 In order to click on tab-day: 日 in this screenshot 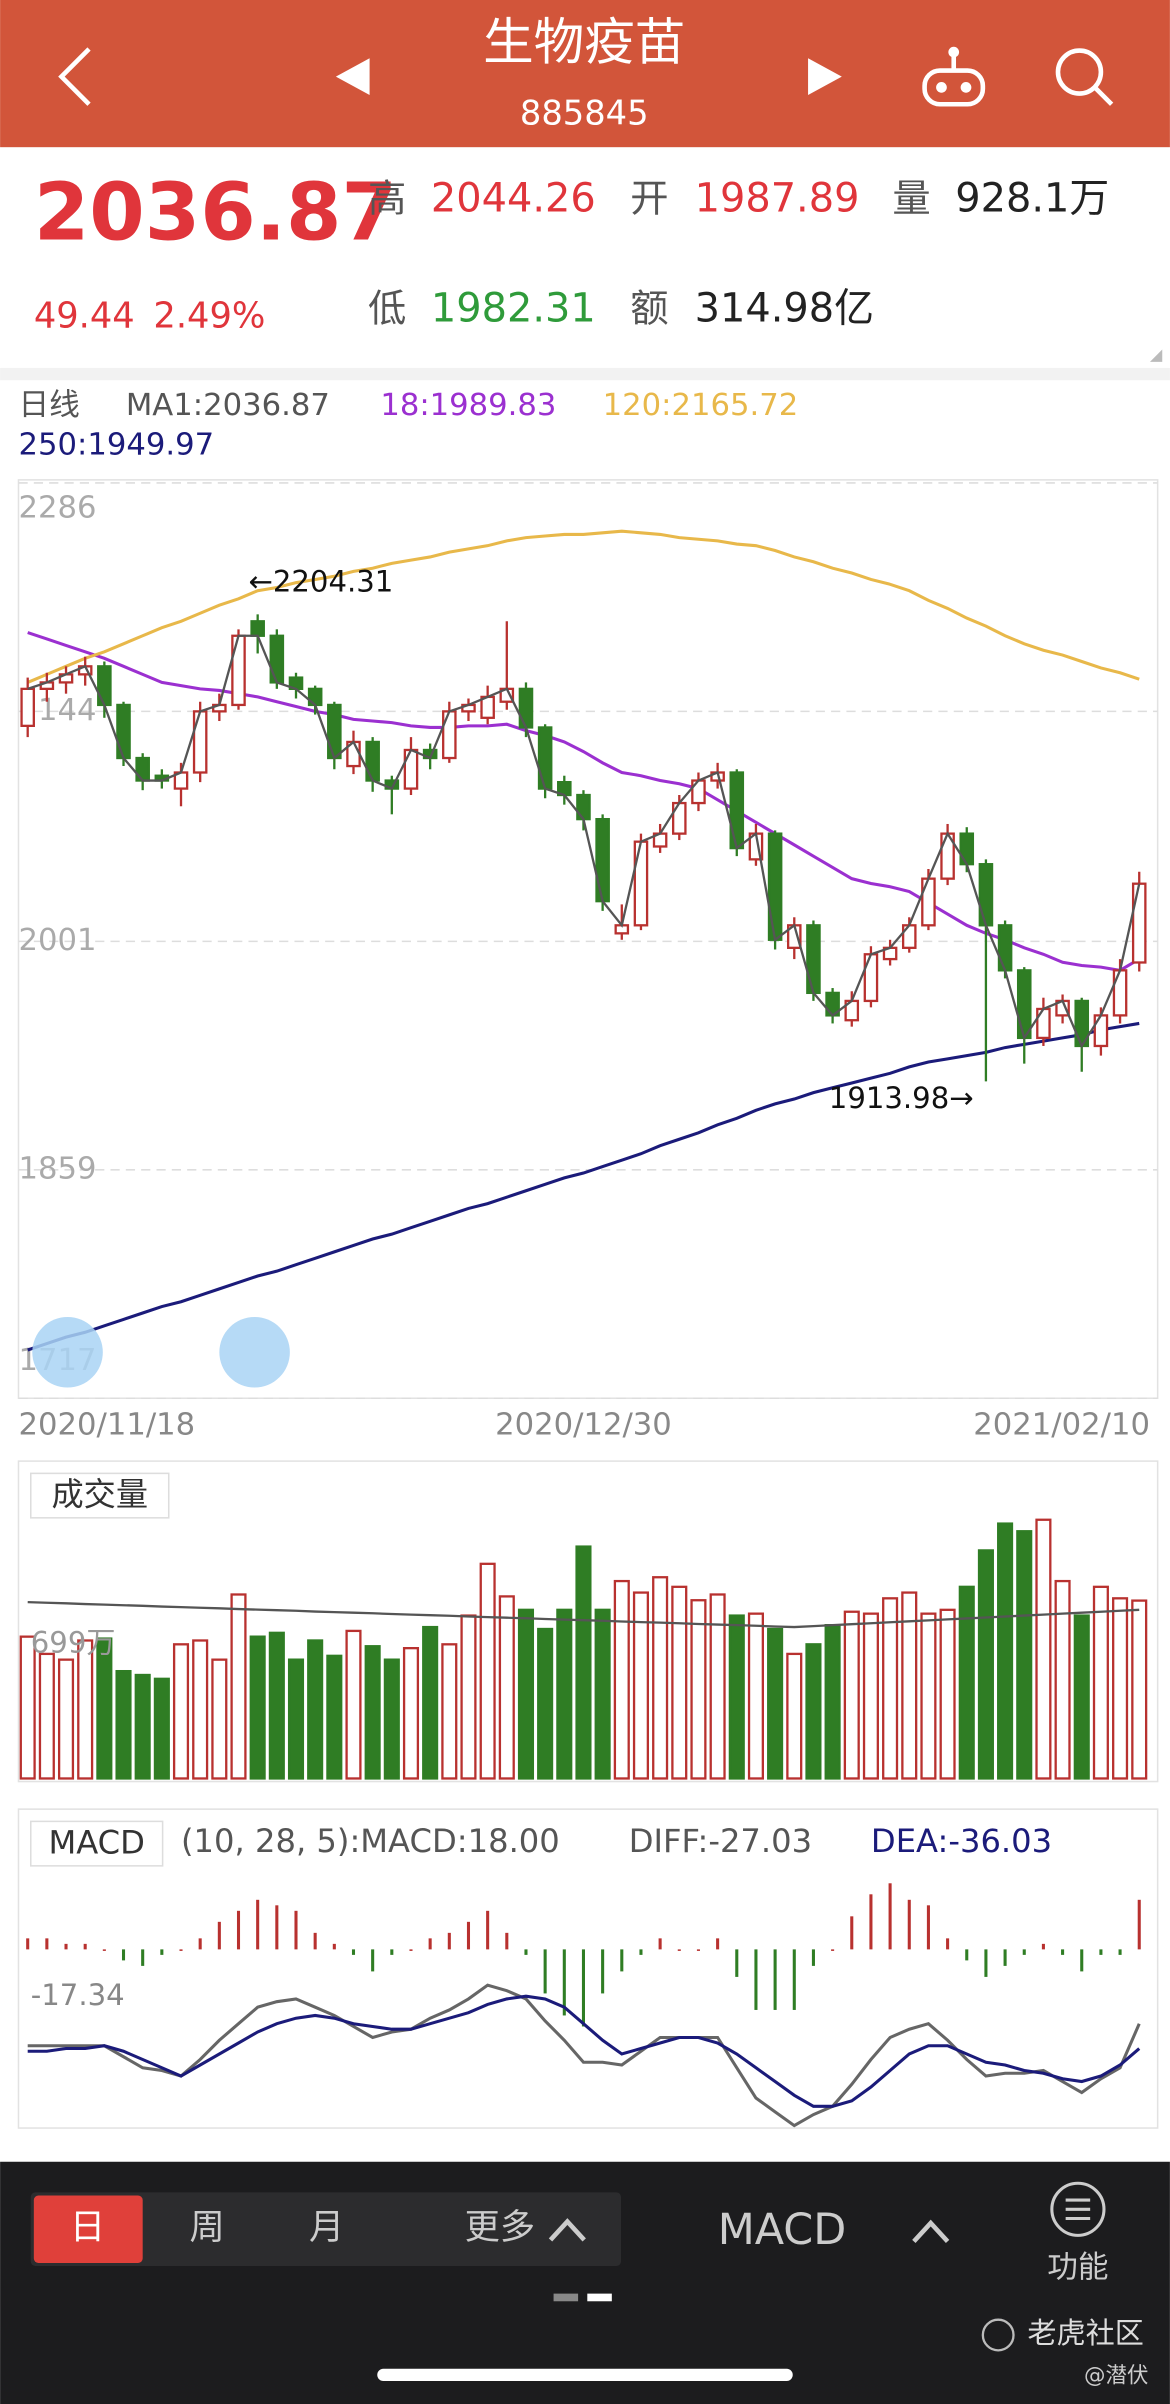, I will do `click(87, 2227)`.